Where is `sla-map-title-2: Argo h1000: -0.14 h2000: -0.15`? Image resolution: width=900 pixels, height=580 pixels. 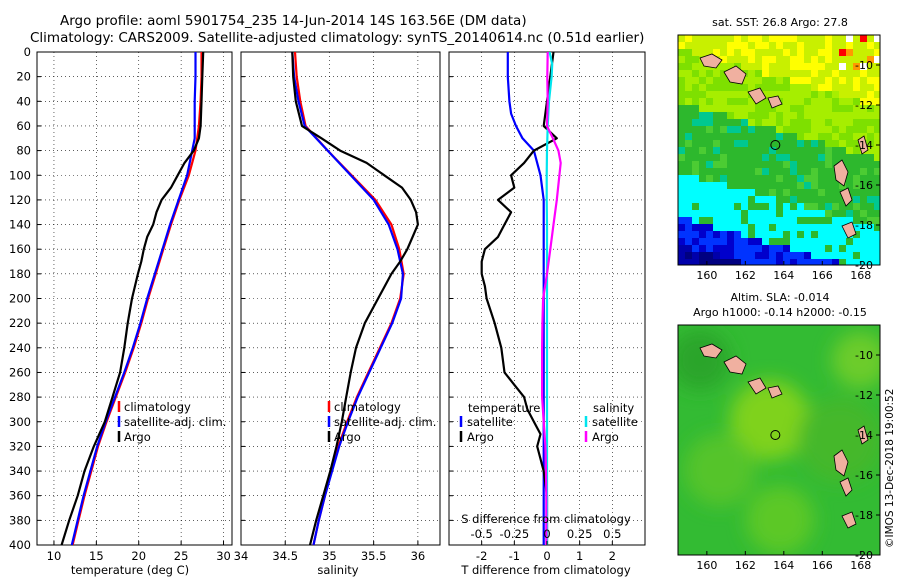 sla-map-title-2: Argo h1000: -0.14 h2000: -0.15 is located at coordinates (780, 312).